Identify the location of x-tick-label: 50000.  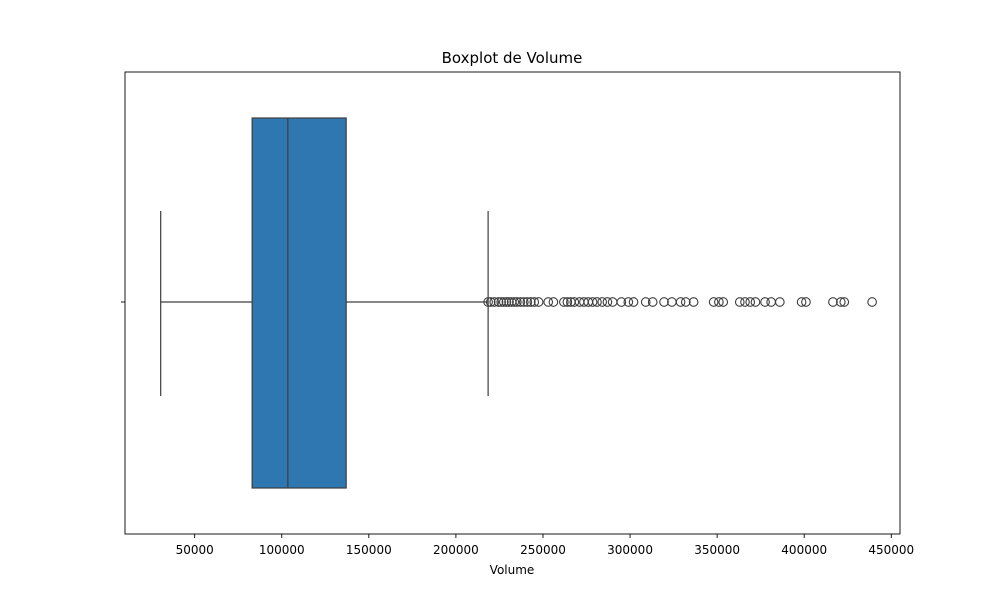
(195, 550).